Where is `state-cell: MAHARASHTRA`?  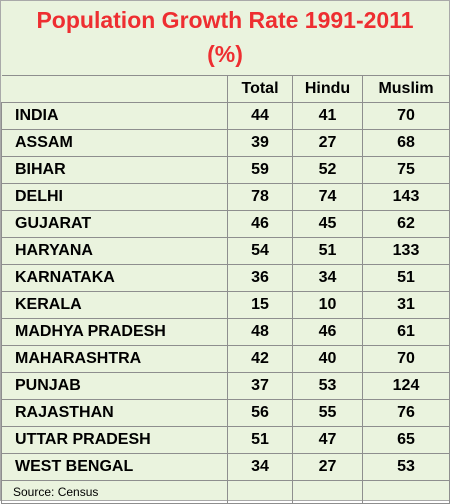 state-cell: MAHARASHTRA is located at coordinates (114, 359).